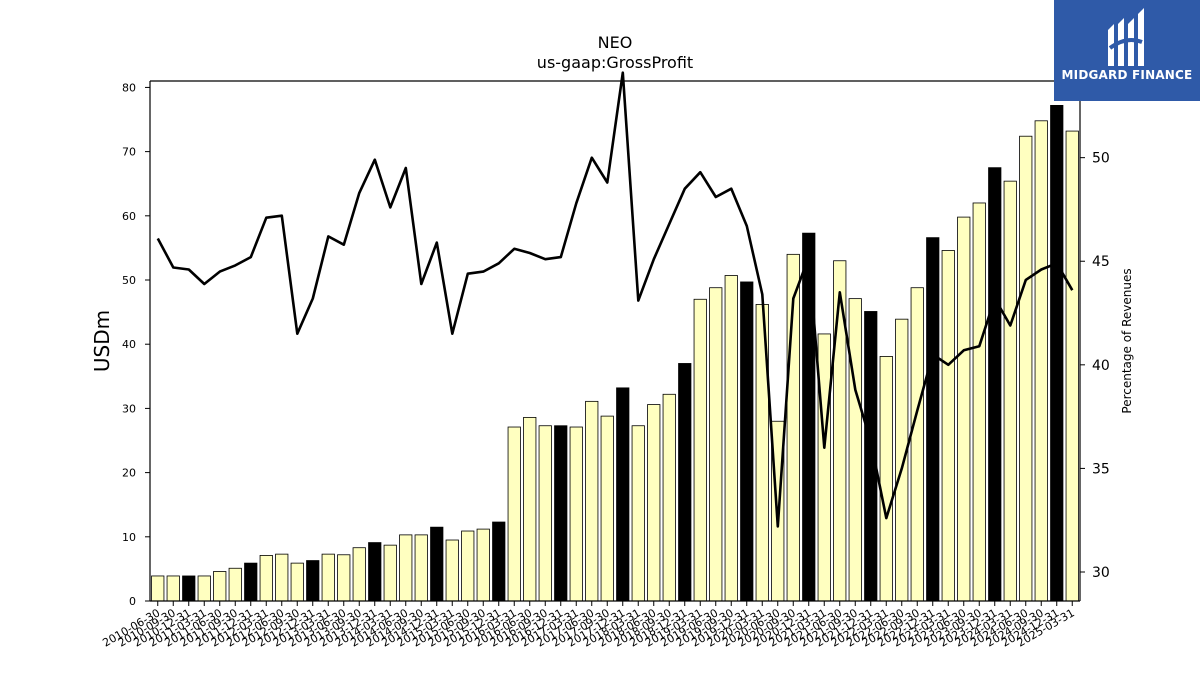 The height and width of the screenshot is (675, 1200). What do you see at coordinates (129, 408) in the screenshot?
I see `y-tick-label: 30` at bounding box center [129, 408].